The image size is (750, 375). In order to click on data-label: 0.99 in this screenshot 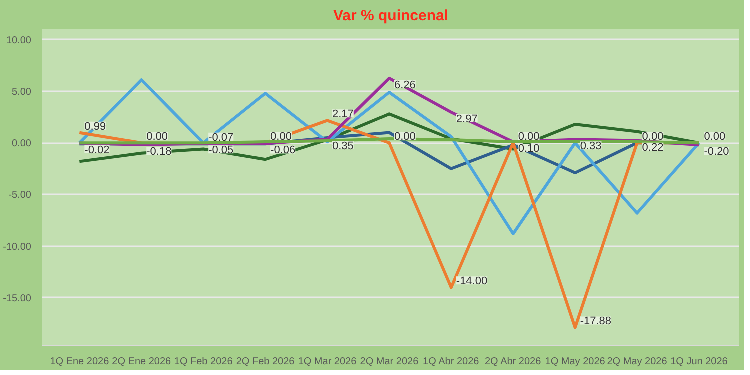, I will do `click(95, 126)`.